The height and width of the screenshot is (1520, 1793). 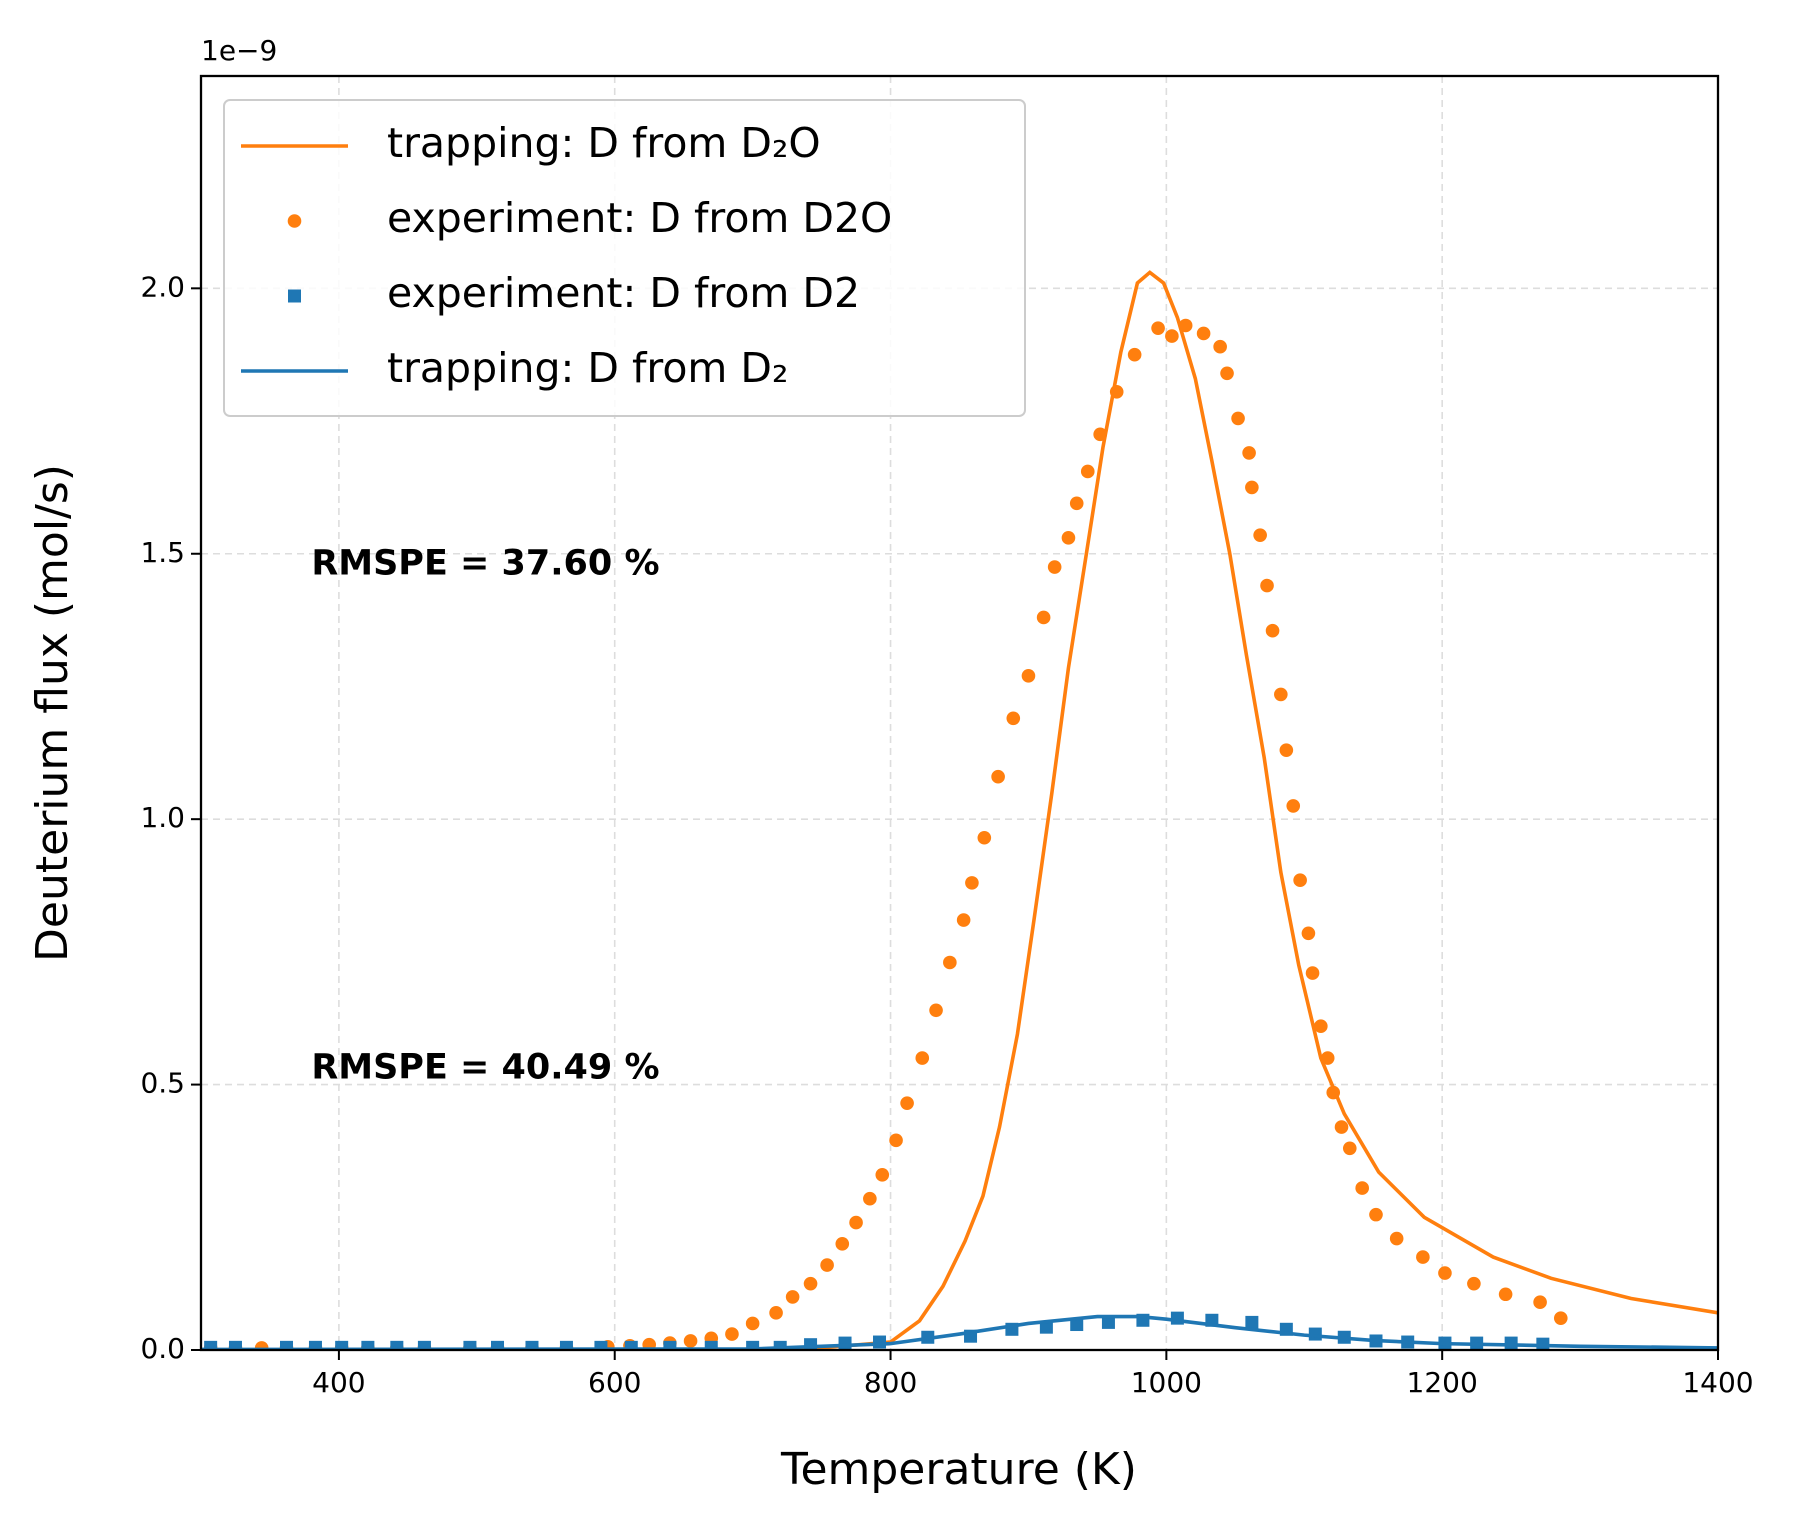 What do you see at coordinates (614, 1382) in the screenshot?
I see `x-tick-label: 600` at bounding box center [614, 1382].